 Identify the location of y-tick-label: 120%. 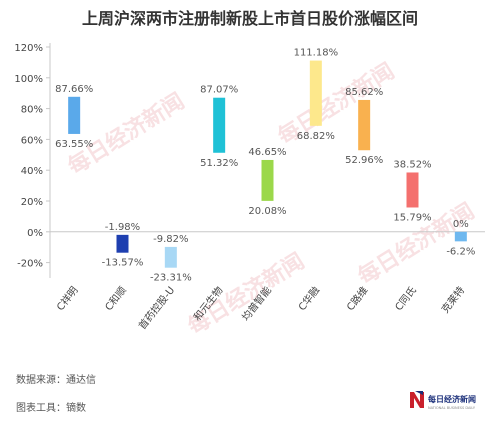
(28, 48).